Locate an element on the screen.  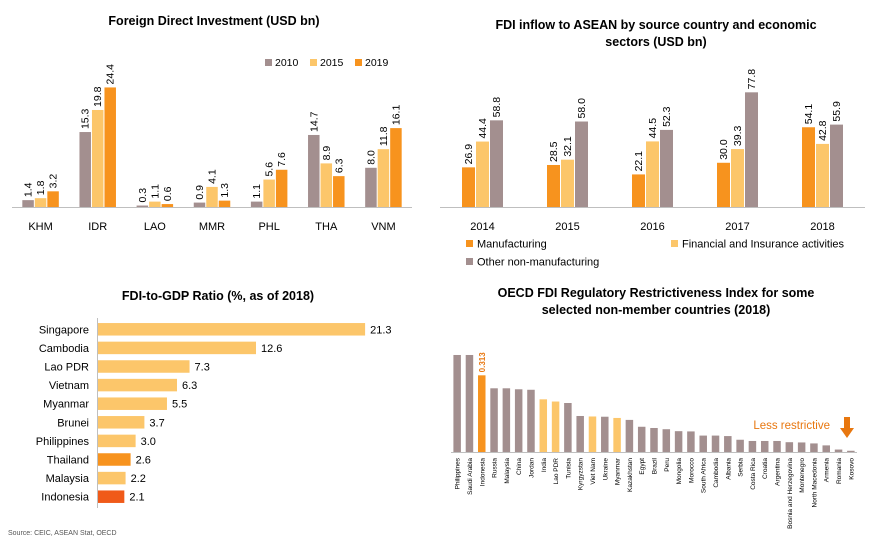
data-label-vietnam: 6.3 is located at coordinates (189, 386).